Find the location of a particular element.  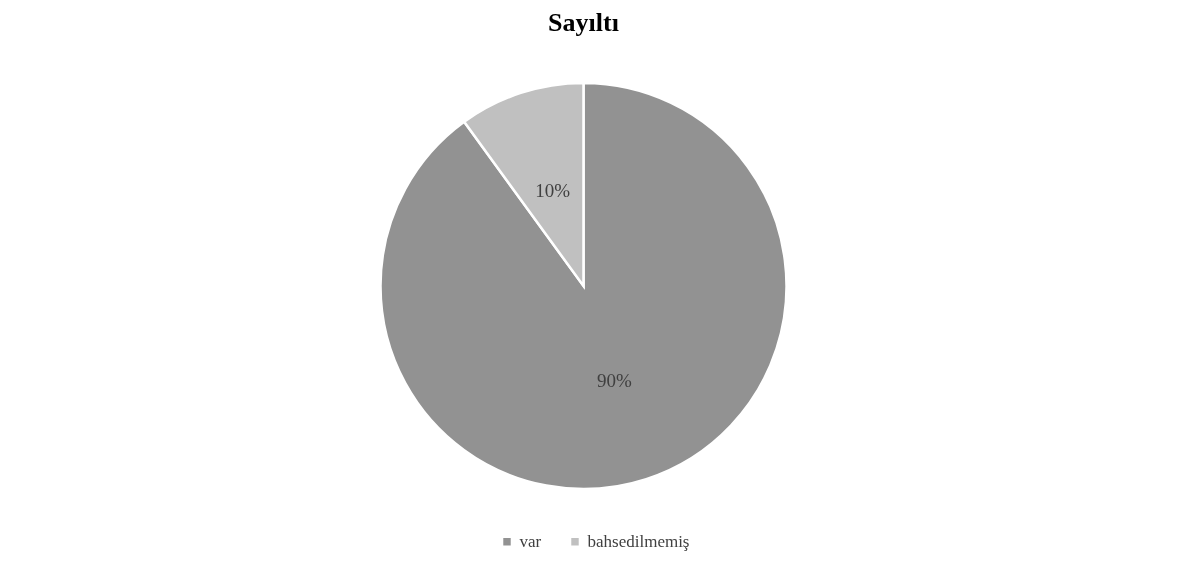

legend-label: var is located at coordinates (530, 541).